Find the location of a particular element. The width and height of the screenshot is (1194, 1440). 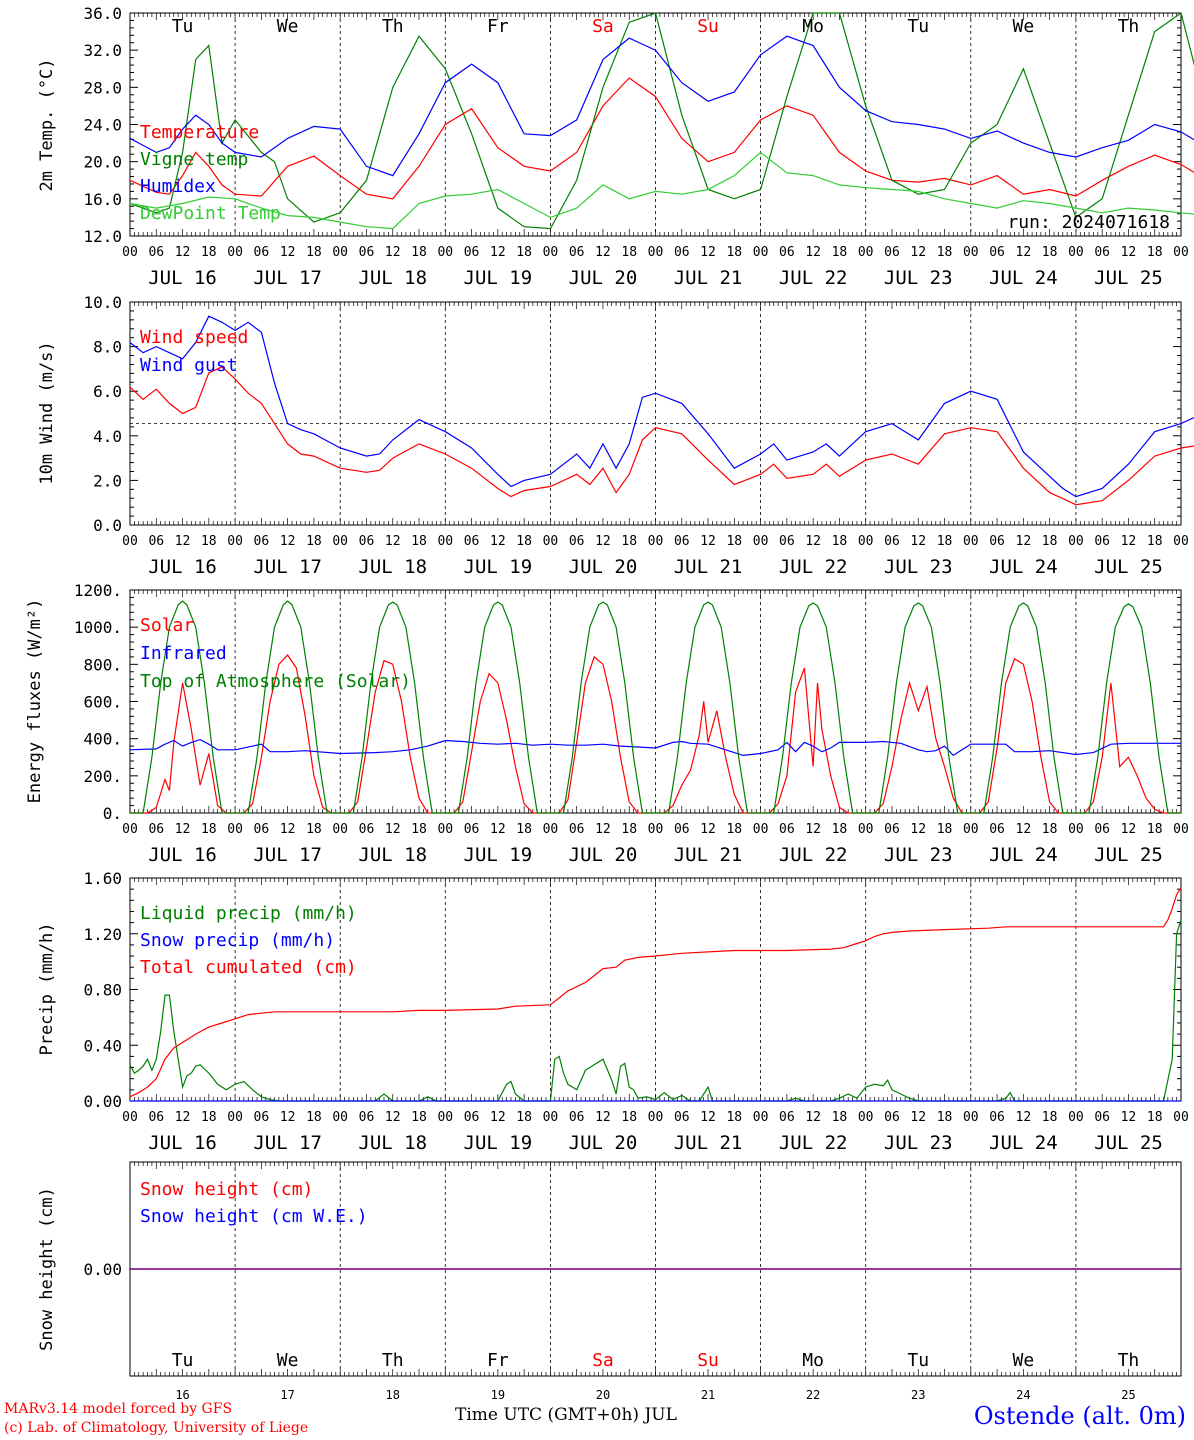

legend-entry: Wind speed is located at coordinates (194, 337).